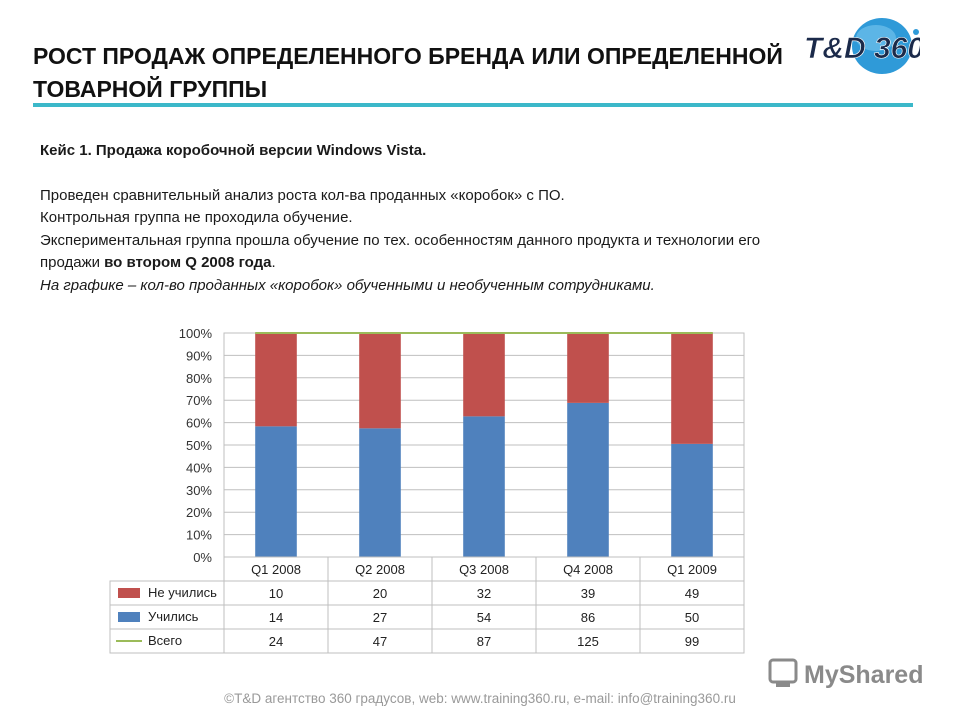  I want to click on legend-key-Не учились, so click(129, 593).